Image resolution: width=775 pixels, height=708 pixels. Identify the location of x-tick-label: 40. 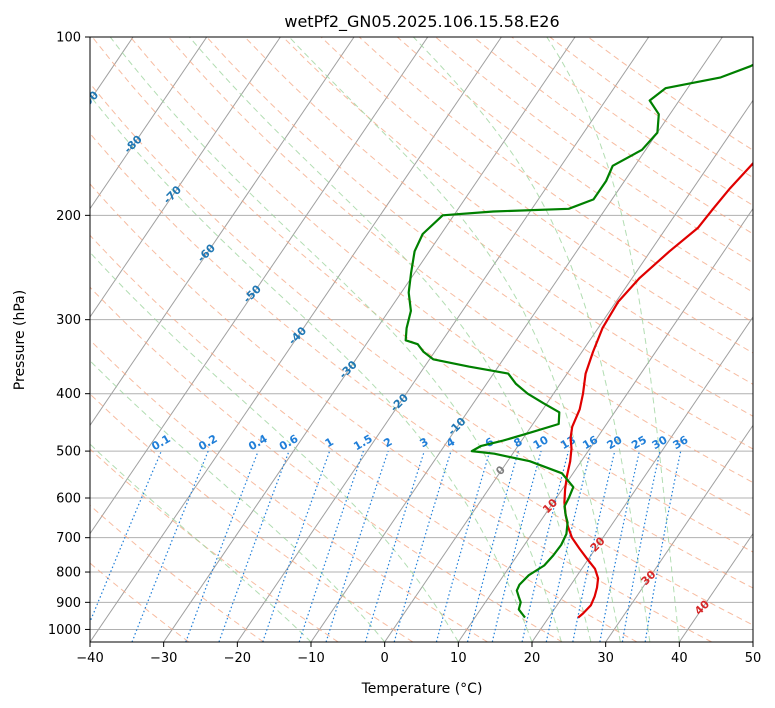
(679, 658).